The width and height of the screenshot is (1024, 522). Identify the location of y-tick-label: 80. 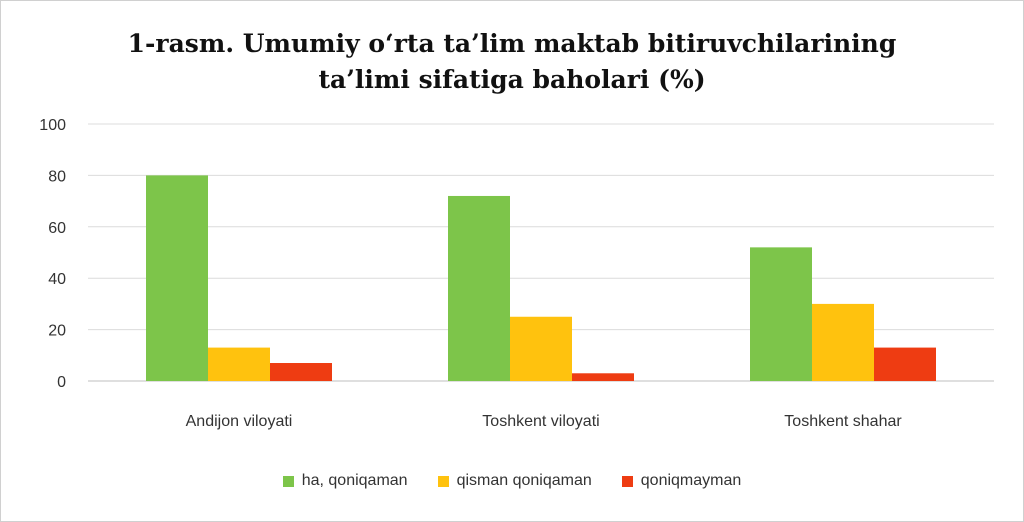
(57, 176).